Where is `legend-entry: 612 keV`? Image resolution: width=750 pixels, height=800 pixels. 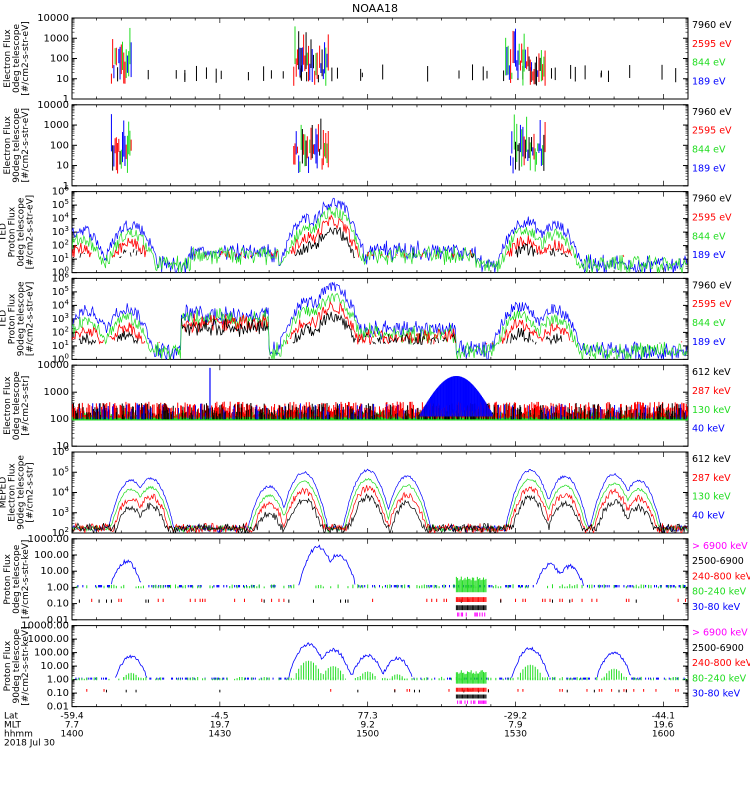
legend-entry: 612 keV is located at coordinates (711, 459).